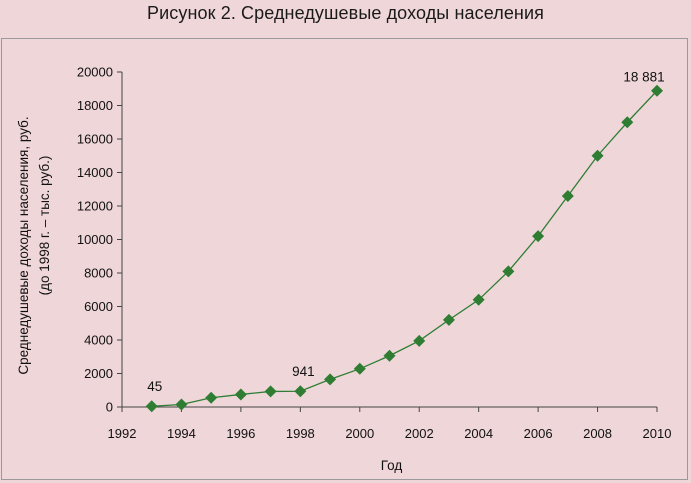  What do you see at coordinates (109, 407) in the screenshot?
I see `y-tick-label: 0` at bounding box center [109, 407].